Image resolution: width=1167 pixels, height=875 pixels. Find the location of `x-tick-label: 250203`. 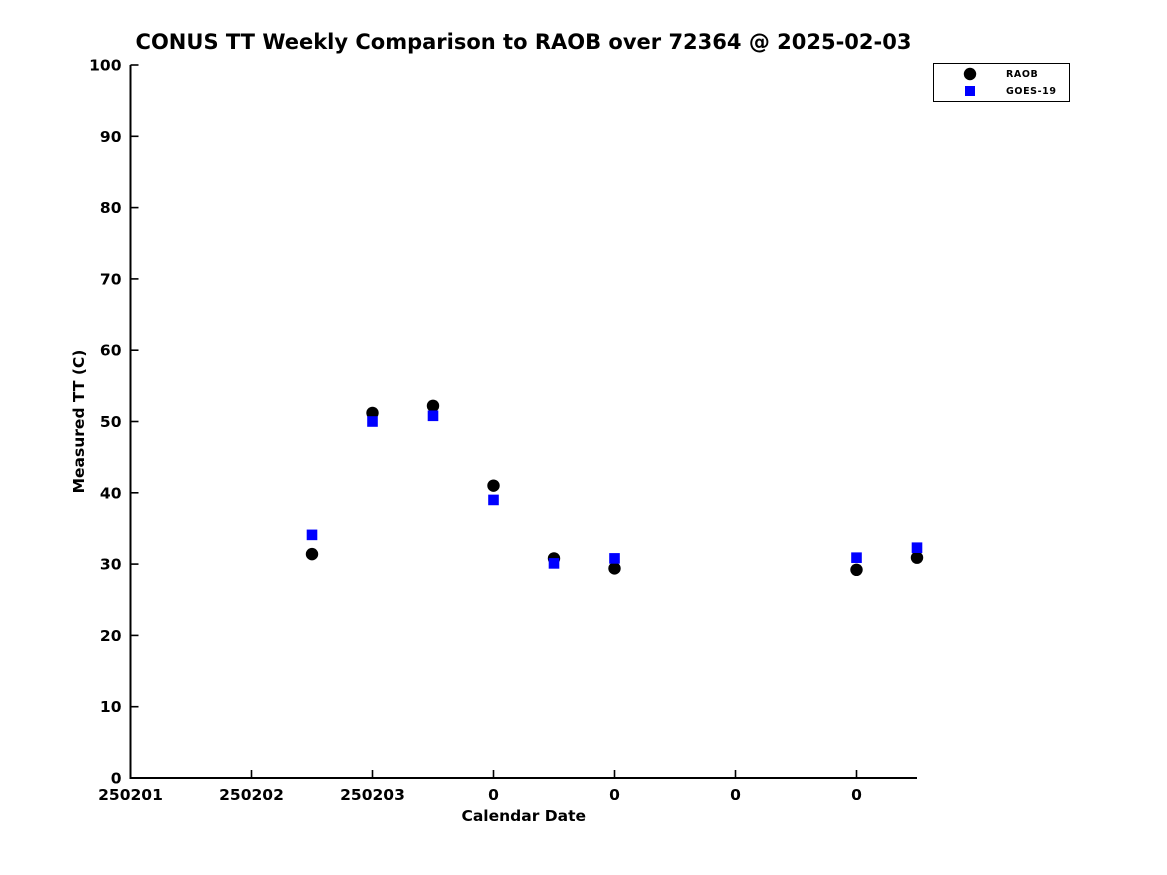

x-tick-label: 250203 is located at coordinates (372, 795).